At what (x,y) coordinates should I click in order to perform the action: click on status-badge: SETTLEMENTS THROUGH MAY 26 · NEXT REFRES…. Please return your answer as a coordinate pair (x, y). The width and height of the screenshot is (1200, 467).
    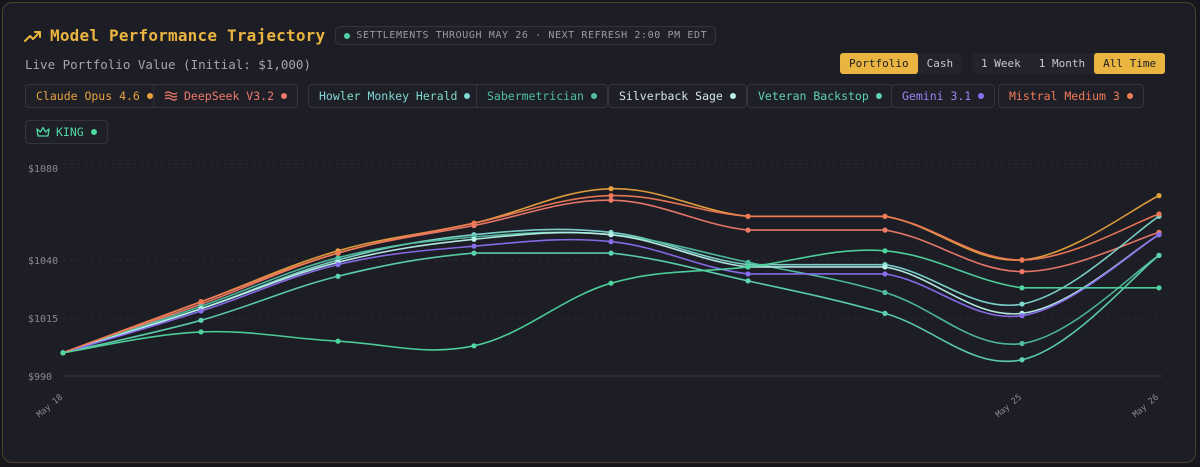
    Looking at the image, I should click on (526, 35).